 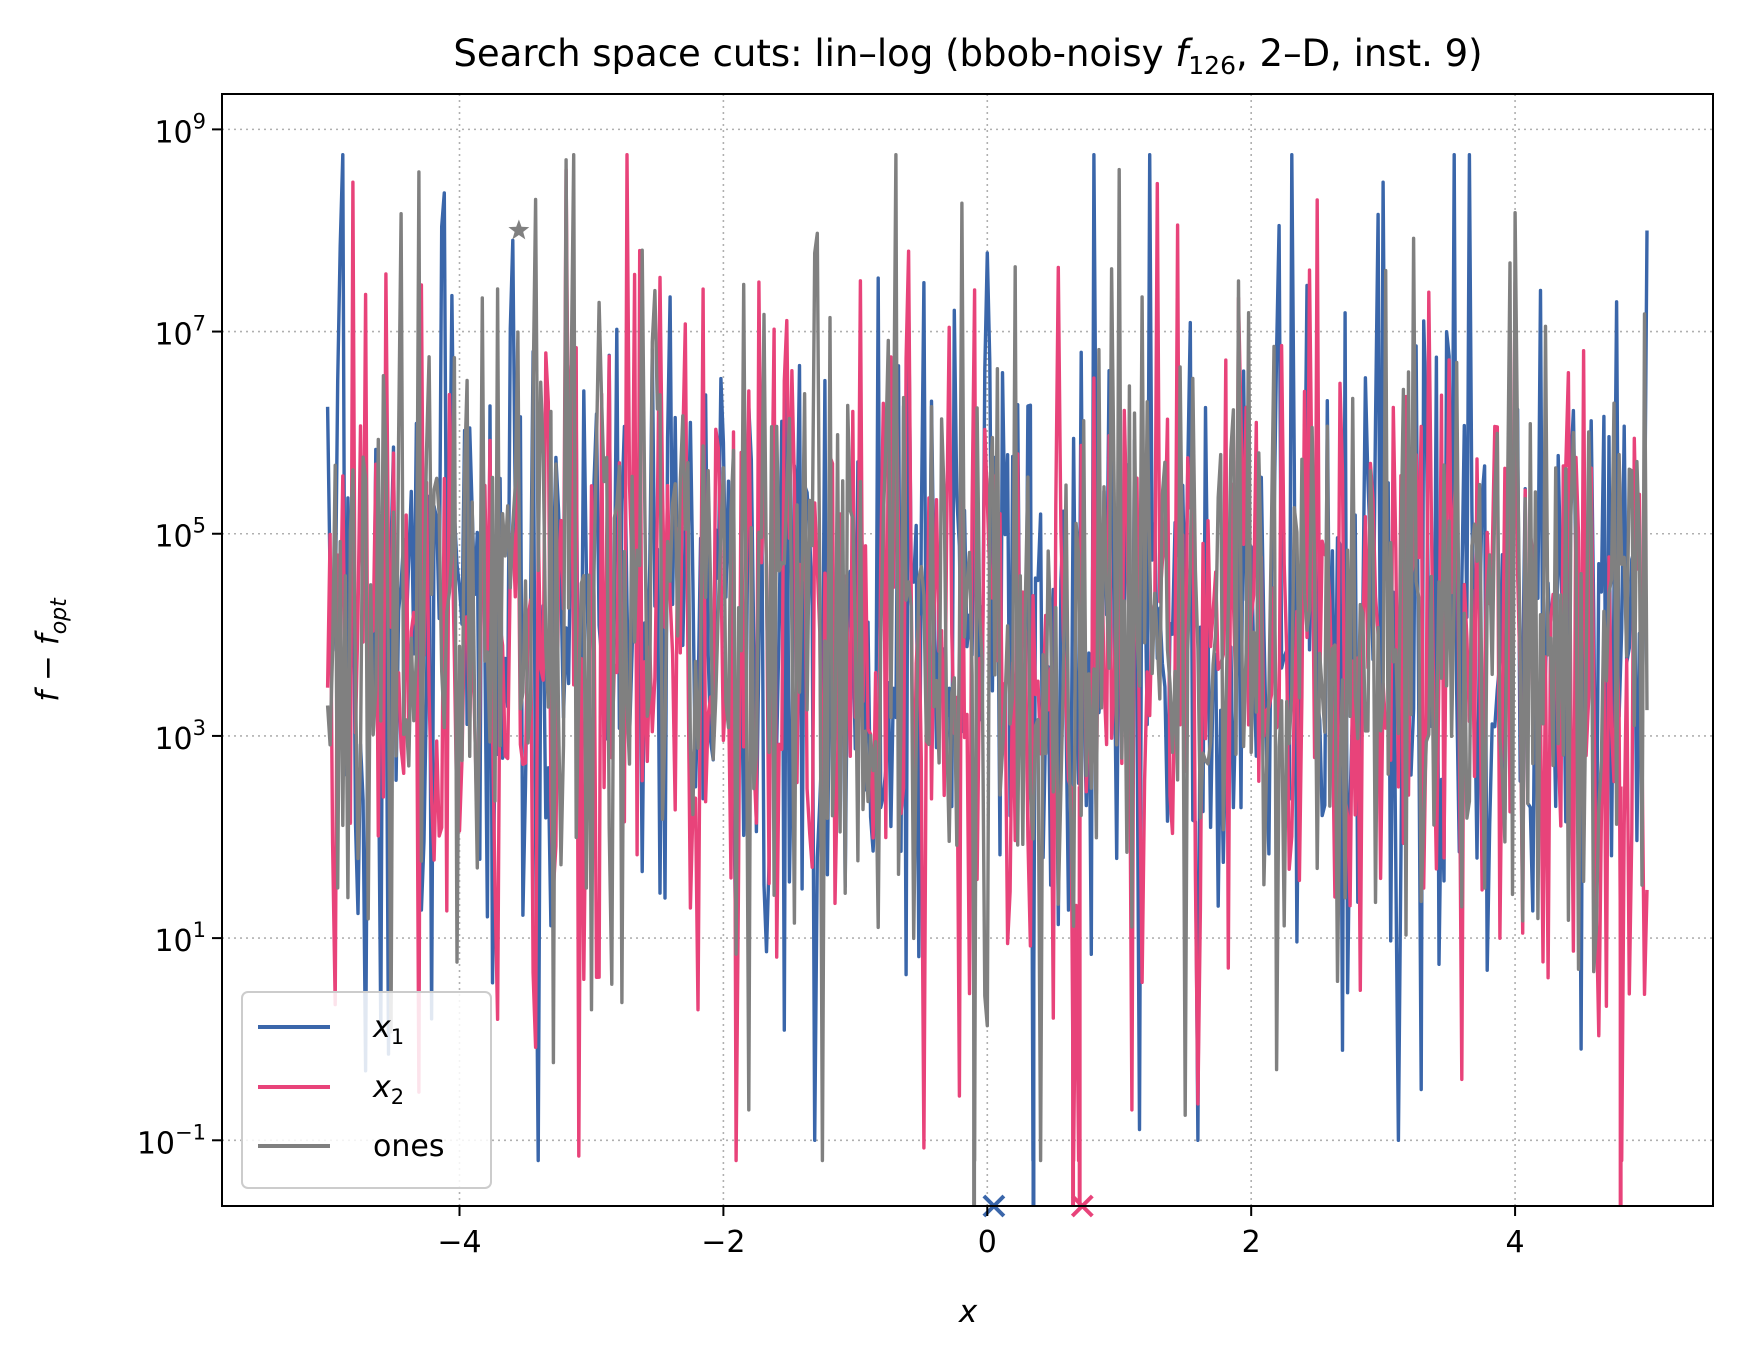 What do you see at coordinates (51, 649) in the screenshot?
I see `y-axis-label: f − fopt` at bounding box center [51, 649].